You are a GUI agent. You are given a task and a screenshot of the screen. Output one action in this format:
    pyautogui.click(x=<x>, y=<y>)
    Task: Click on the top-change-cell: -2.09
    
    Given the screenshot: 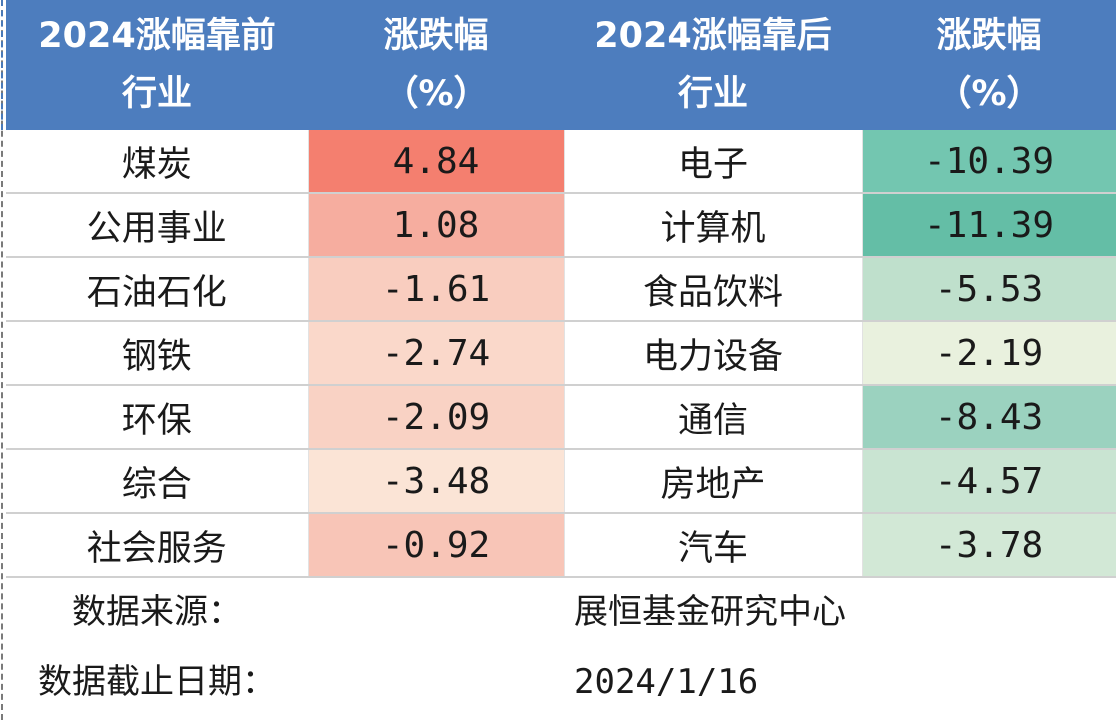 What is the action you would take?
    pyautogui.click(x=436, y=417)
    